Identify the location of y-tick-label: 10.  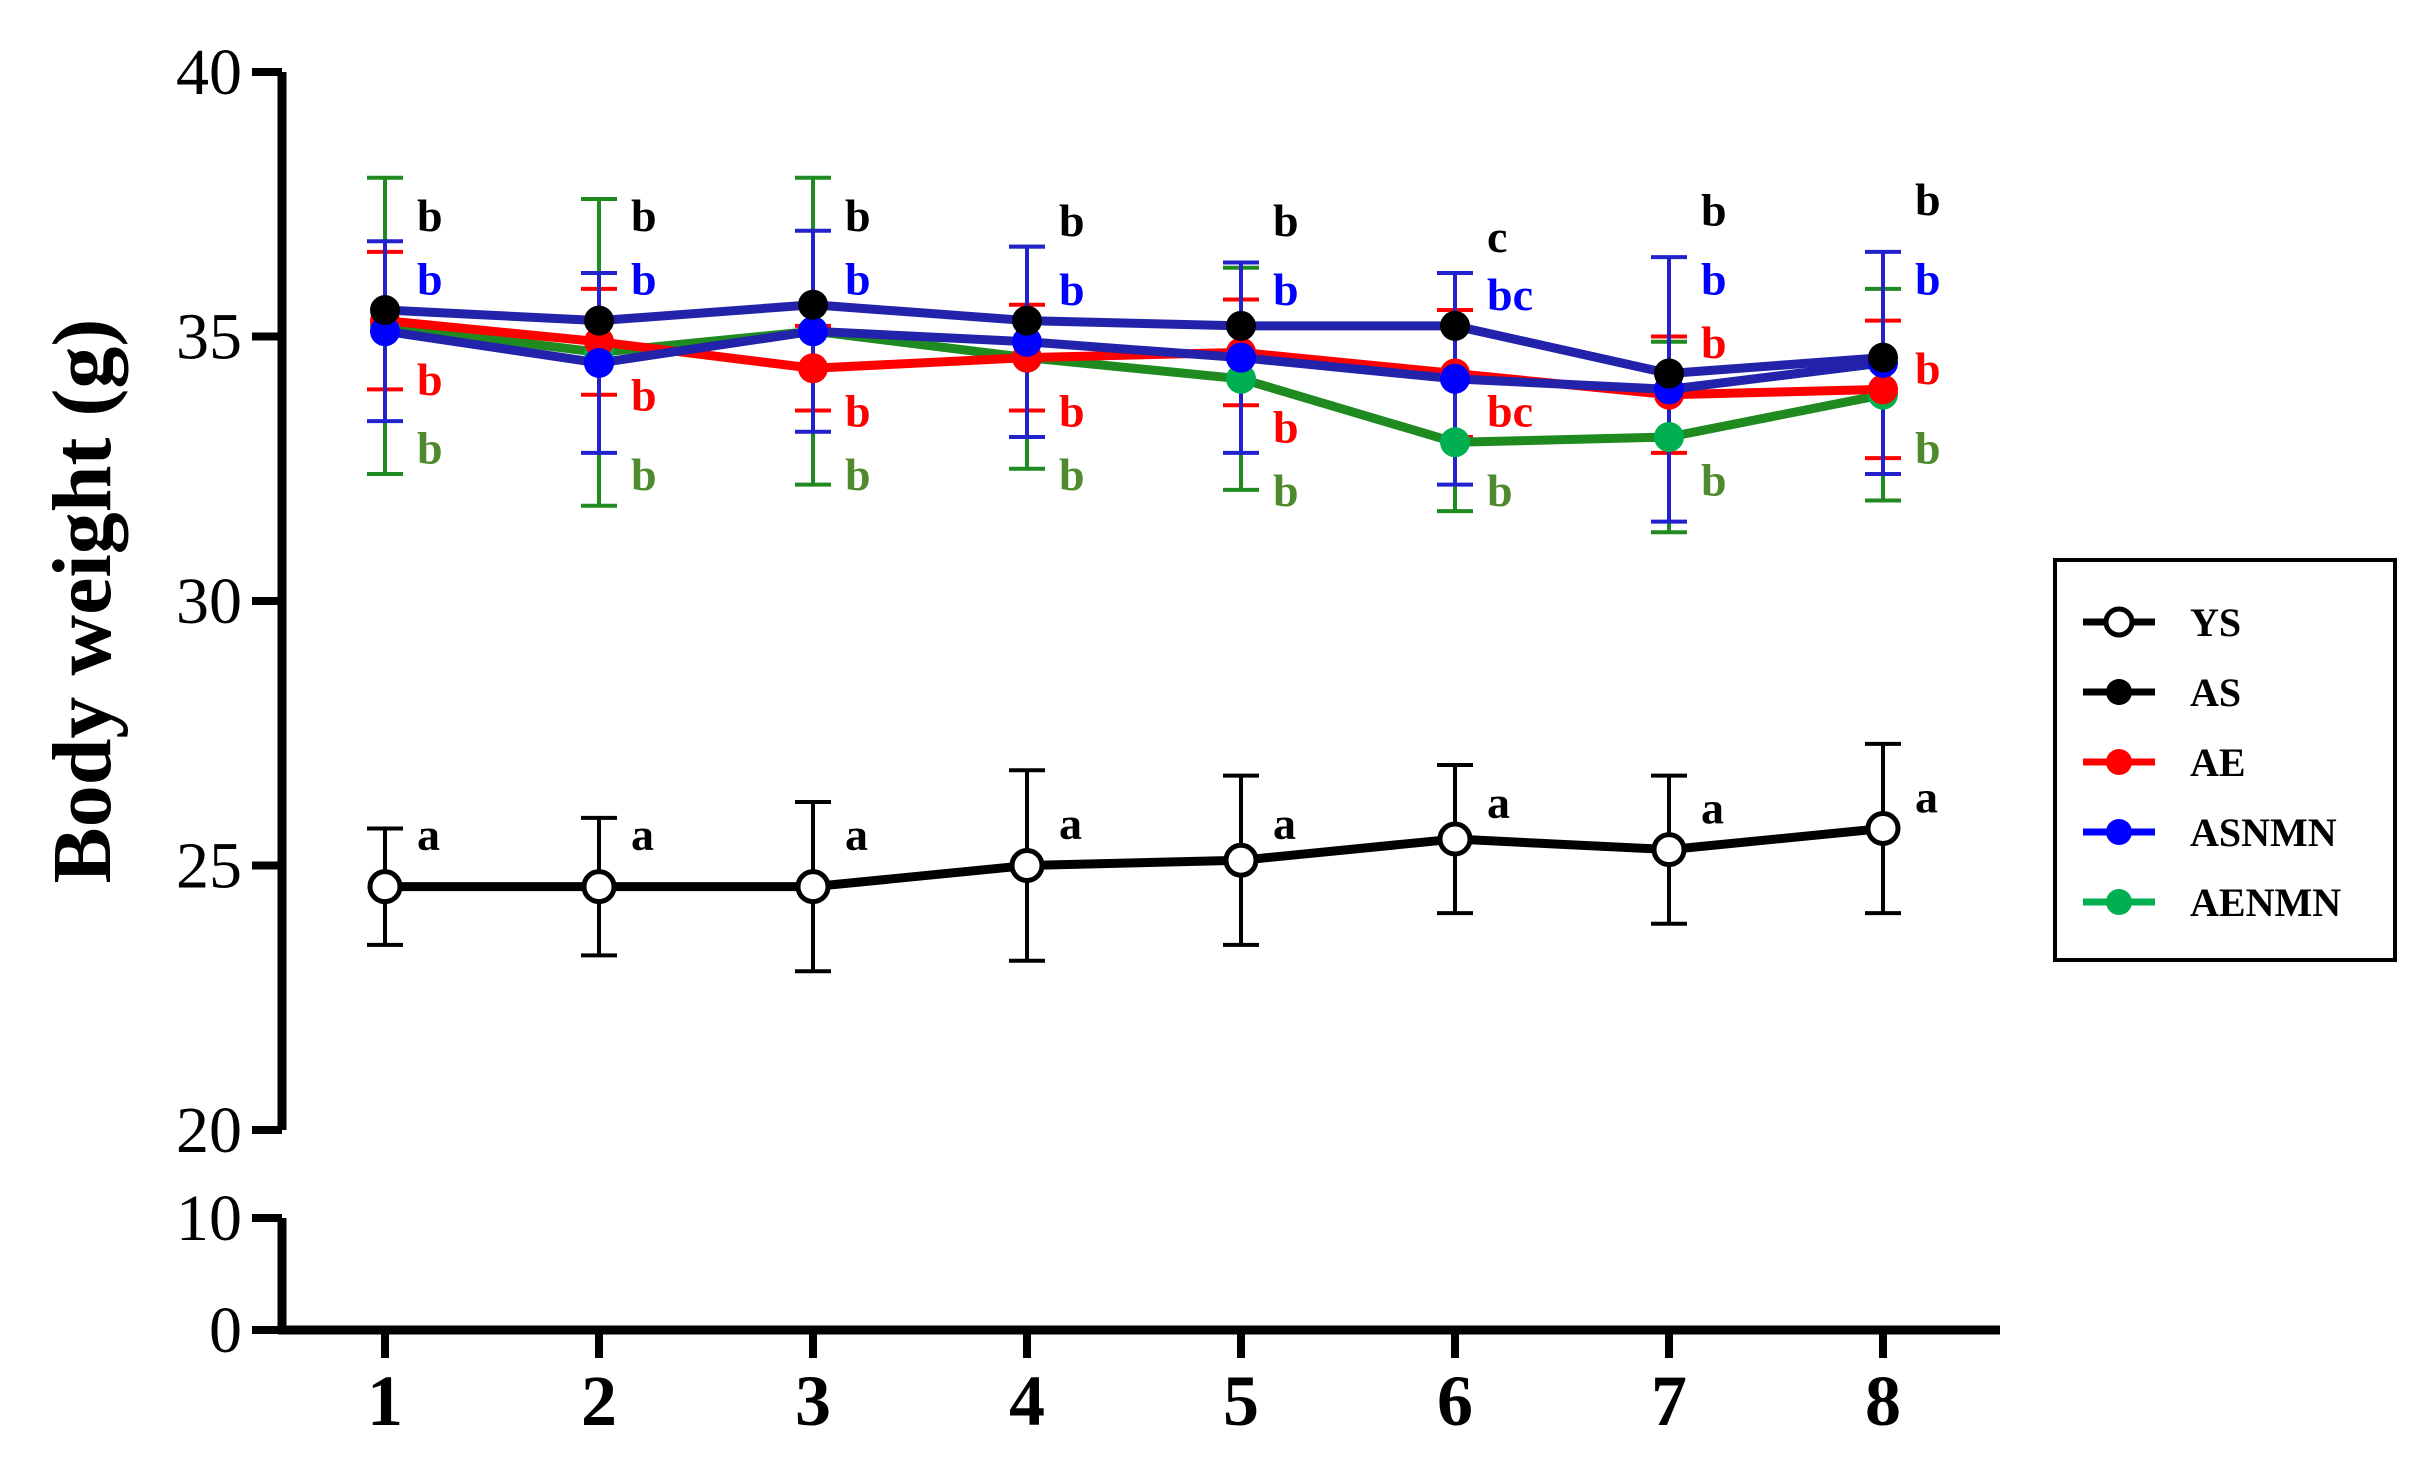
(209, 1218).